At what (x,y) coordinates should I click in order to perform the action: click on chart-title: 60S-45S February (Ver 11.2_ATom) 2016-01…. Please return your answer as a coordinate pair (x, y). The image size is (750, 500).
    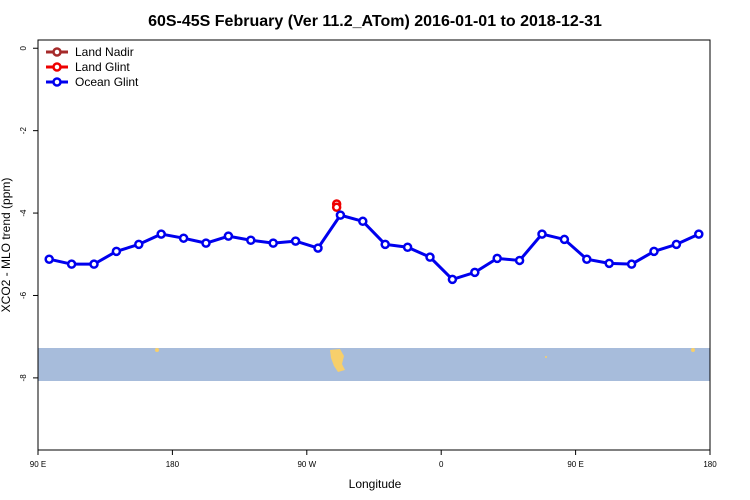
    Looking at the image, I should click on (375, 21).